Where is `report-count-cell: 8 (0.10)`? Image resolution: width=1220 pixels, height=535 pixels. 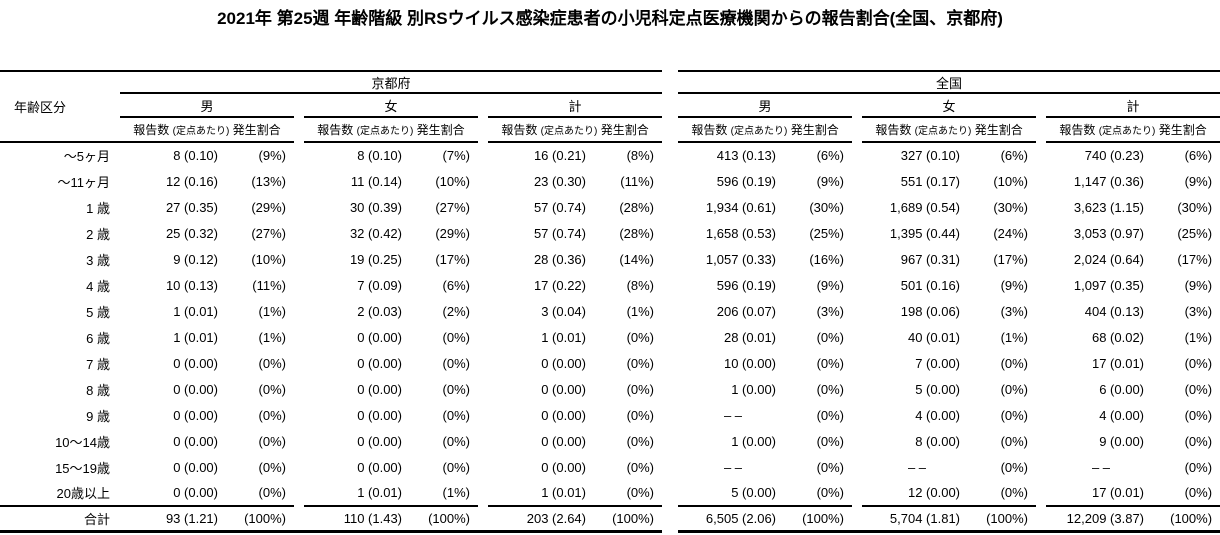
report-count-cell: 8 (0.10) is located at coordinates (195, 155).